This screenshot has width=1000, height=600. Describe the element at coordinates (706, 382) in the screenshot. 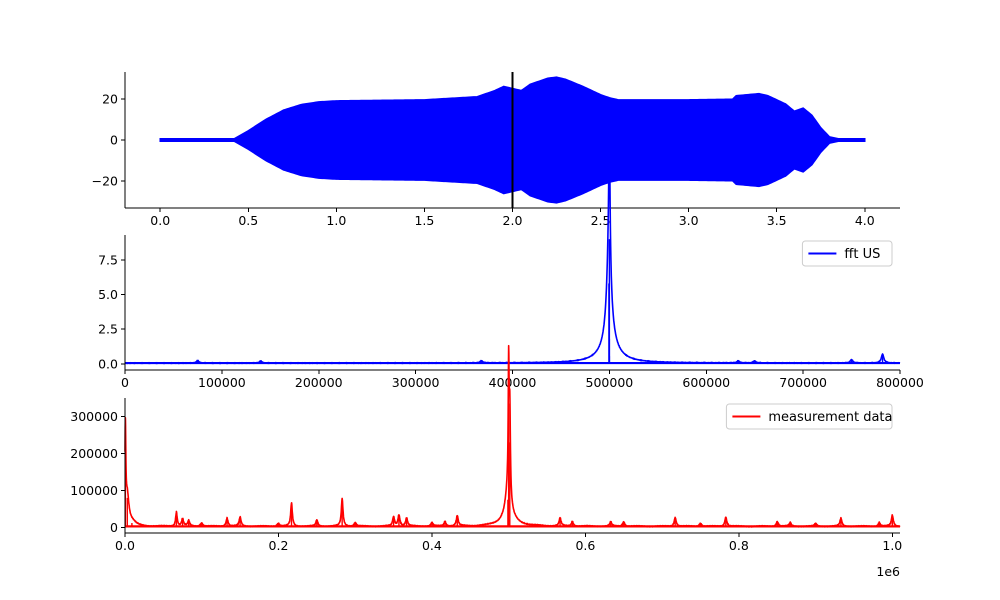

I see `x-tick-label: 600000` at that location.